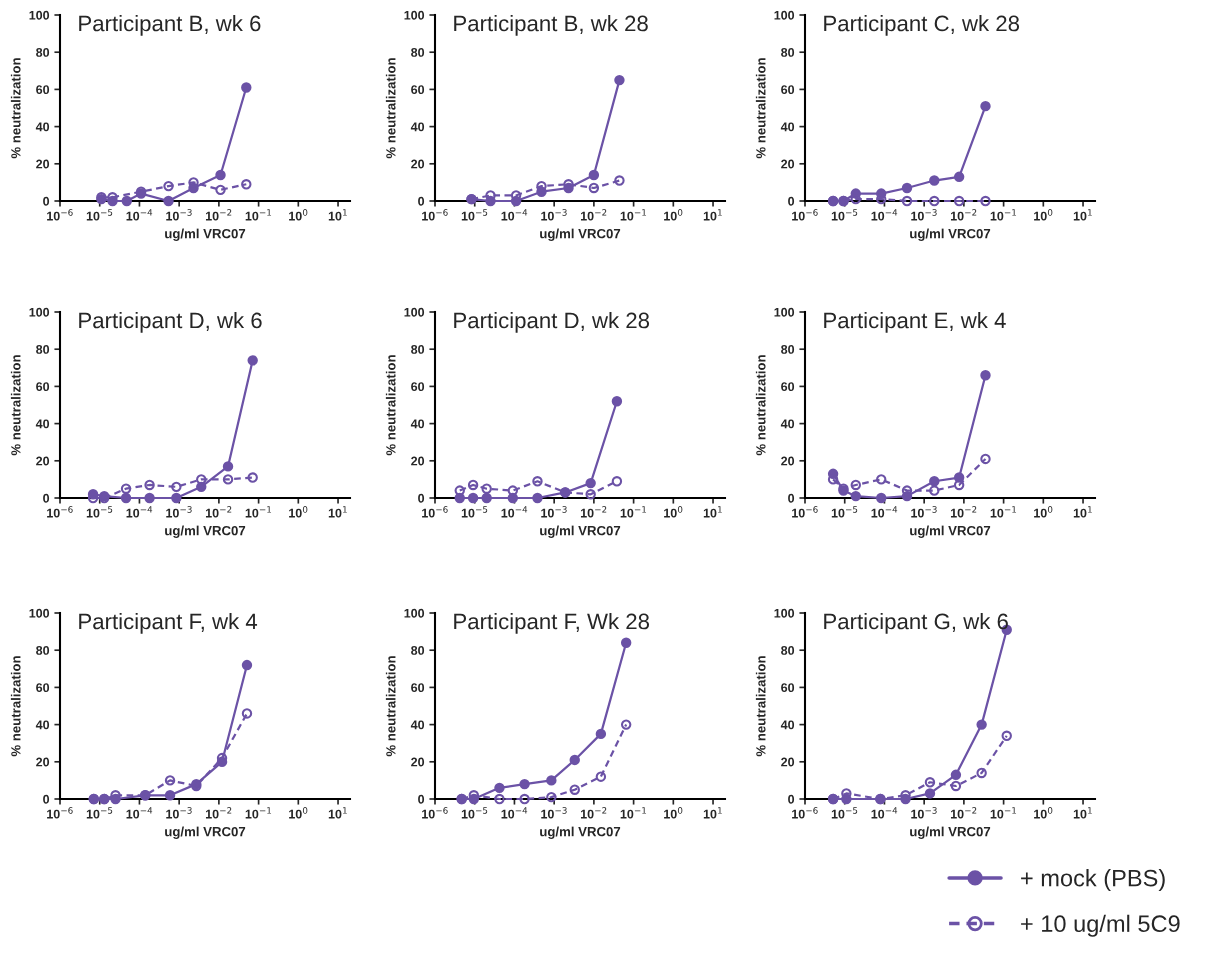 The image size is (1208, 958). I want to click on chart-title: Participant G, wk 6, so click(916, 623).